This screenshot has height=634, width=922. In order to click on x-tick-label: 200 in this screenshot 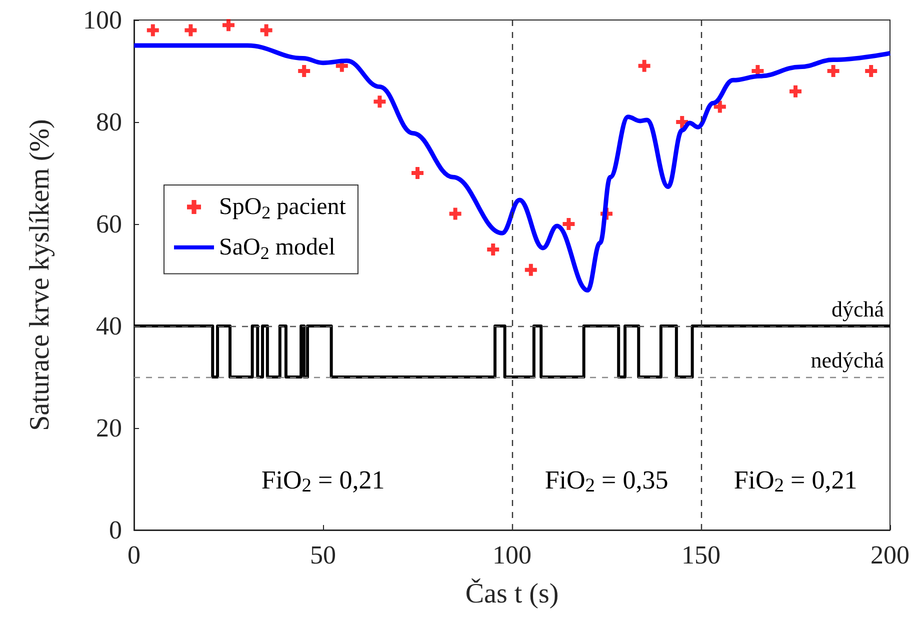, I will do `click(890, 555)`.